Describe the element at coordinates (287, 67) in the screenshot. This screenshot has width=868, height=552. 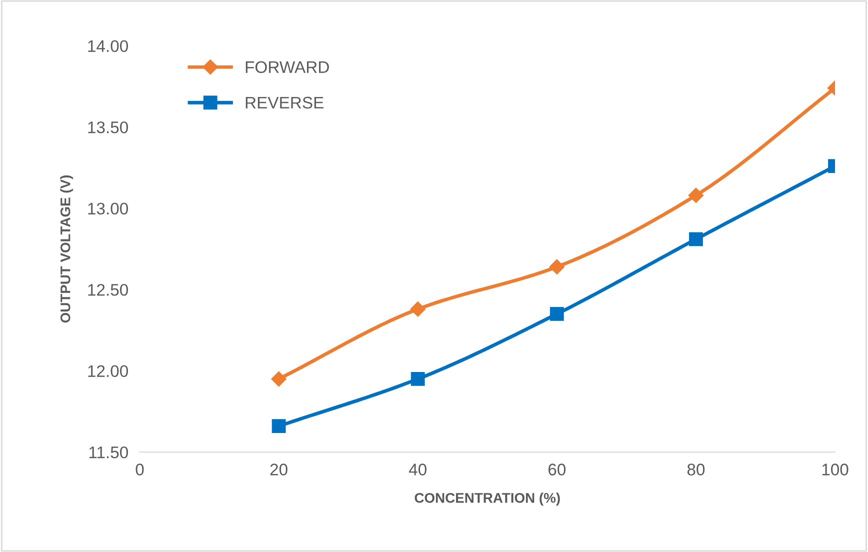
I see `legend-label: FORWARD` at that location.